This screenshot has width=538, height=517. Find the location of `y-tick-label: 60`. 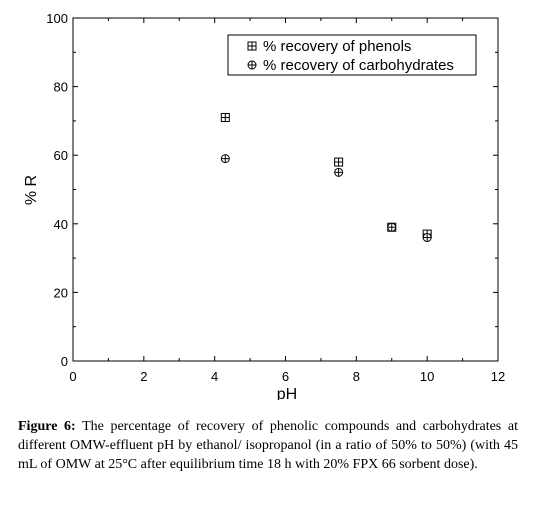

y-tick-label: 60 is located at coordinates (61, 155).